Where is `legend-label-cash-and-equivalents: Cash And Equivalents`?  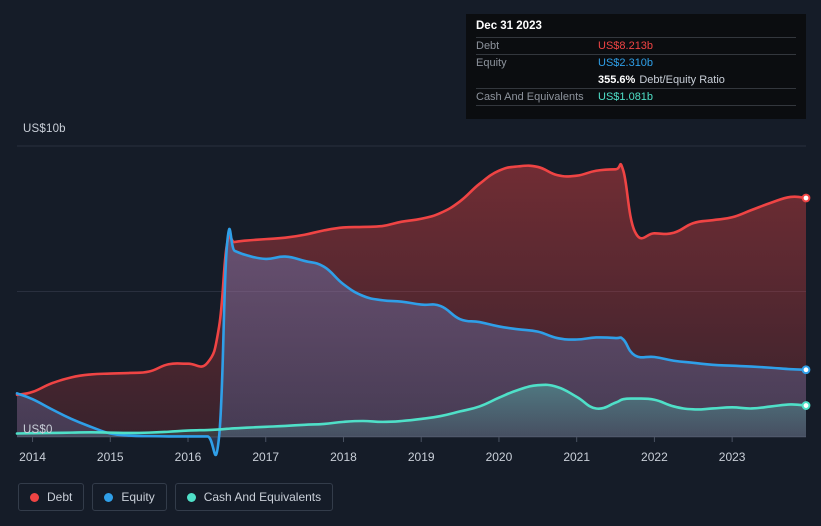
legend-label-cash-and-equivalents: Cash And Equivalents is located at coordinates (262, 497).